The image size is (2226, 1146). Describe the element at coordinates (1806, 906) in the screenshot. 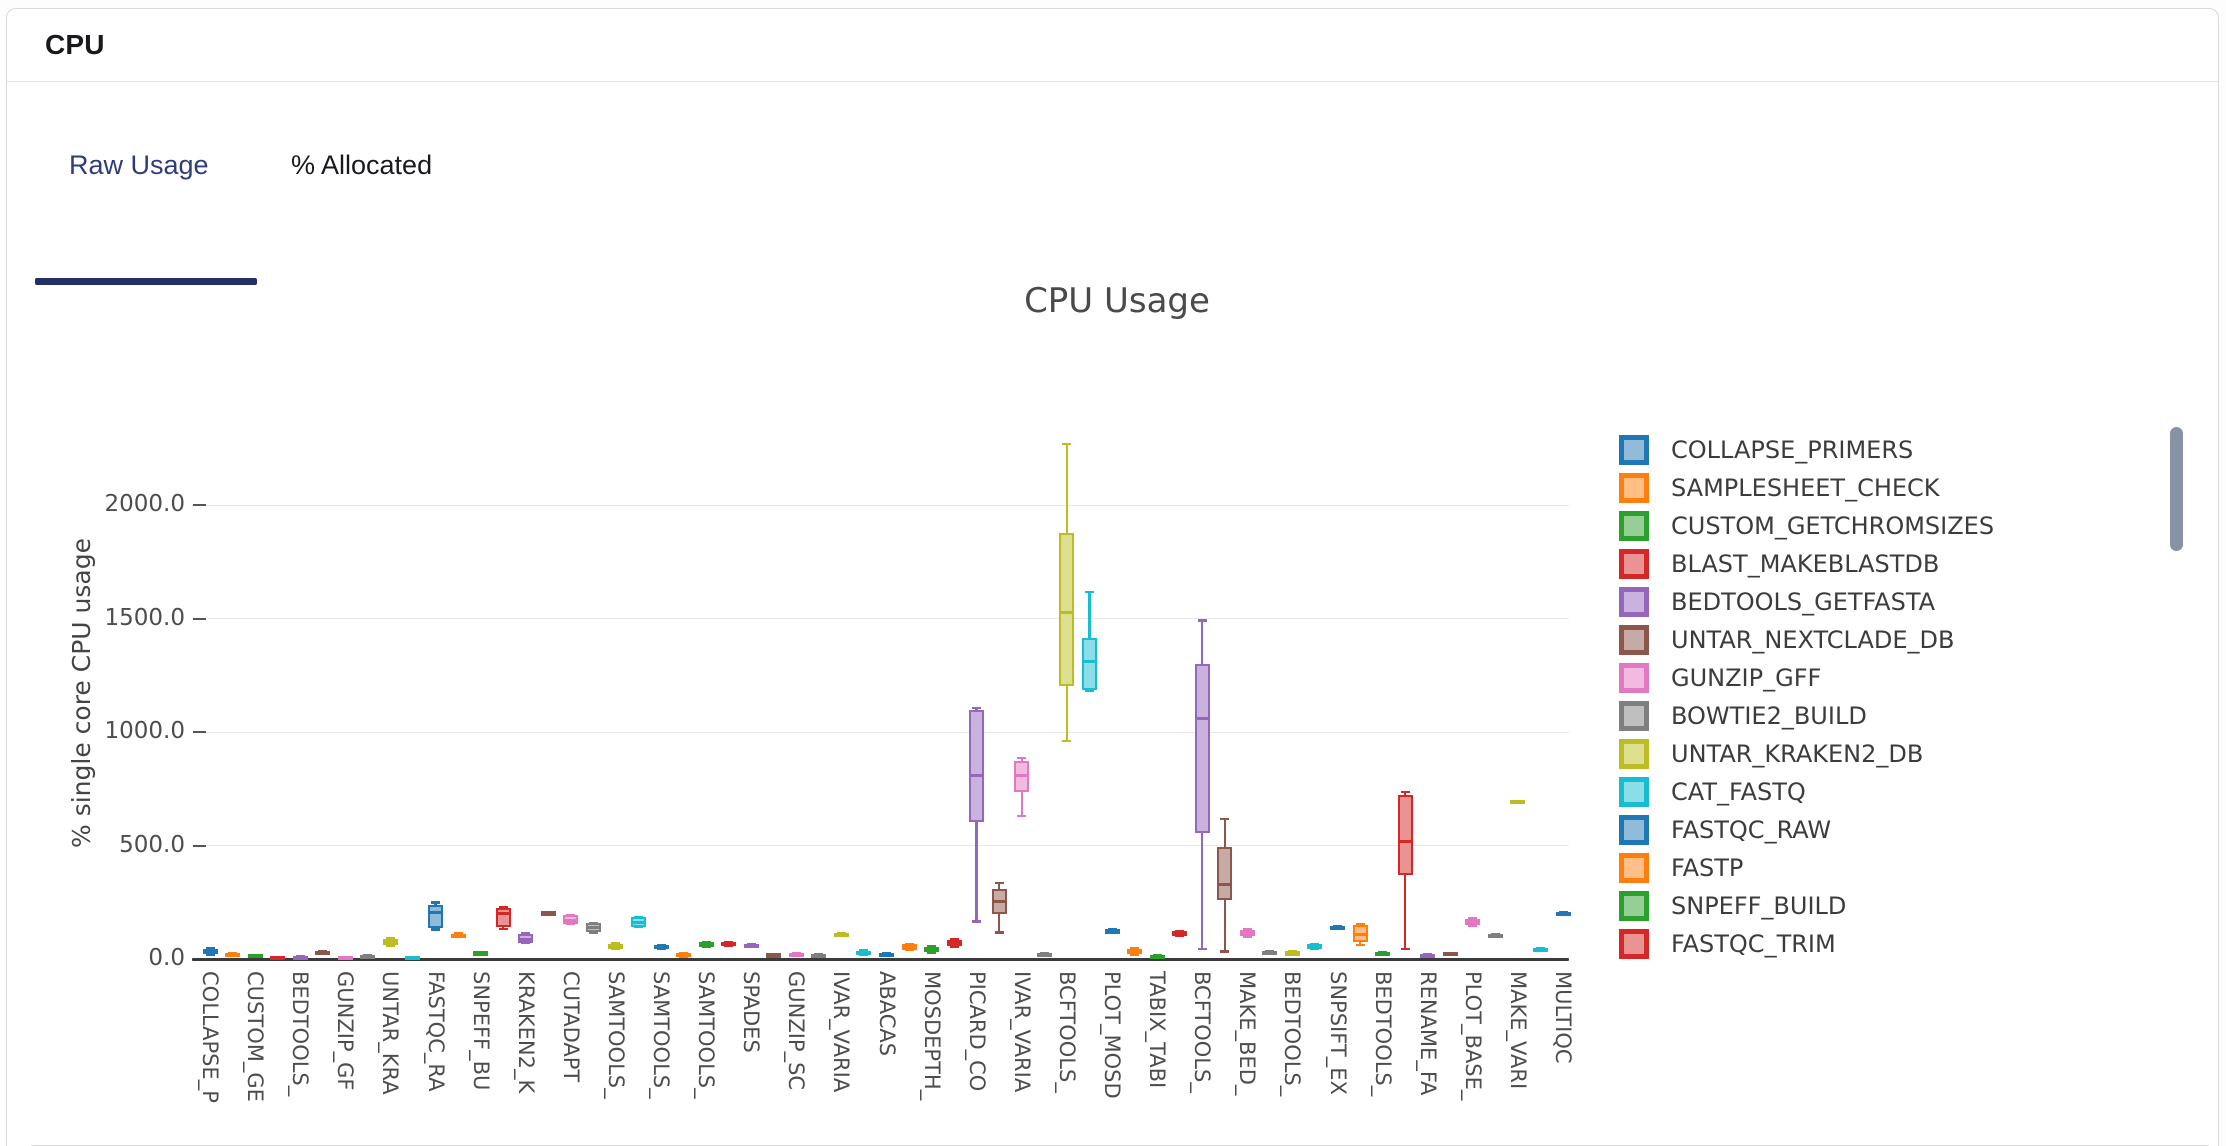

I see `legend-item-snpeff_build: SNPEFF_BUILD` at that location.